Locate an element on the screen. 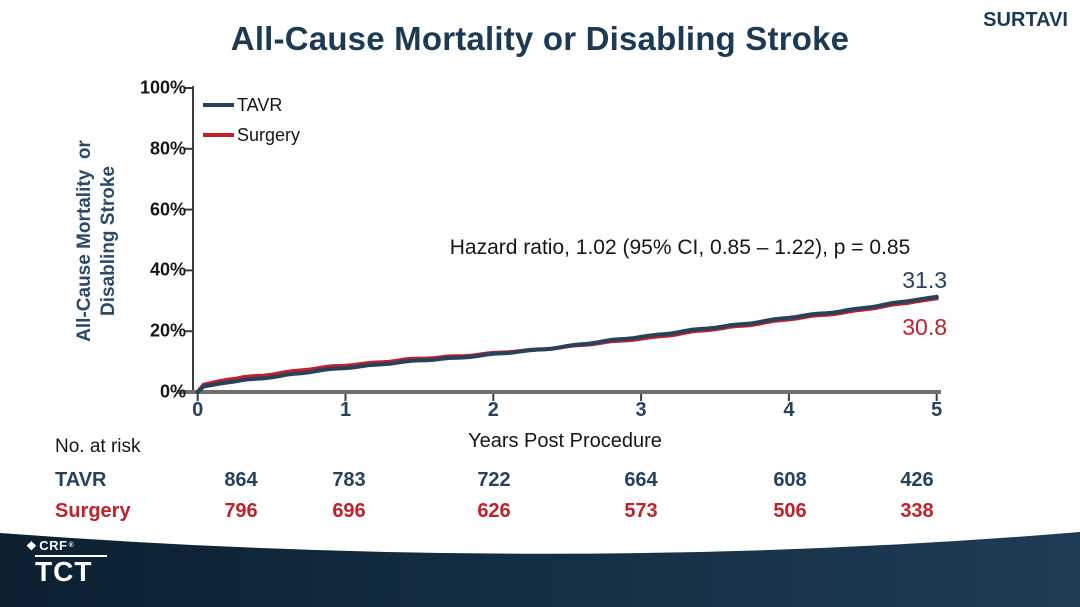  legend-item-surgery: Surgery is located at coordinates (251, 135).